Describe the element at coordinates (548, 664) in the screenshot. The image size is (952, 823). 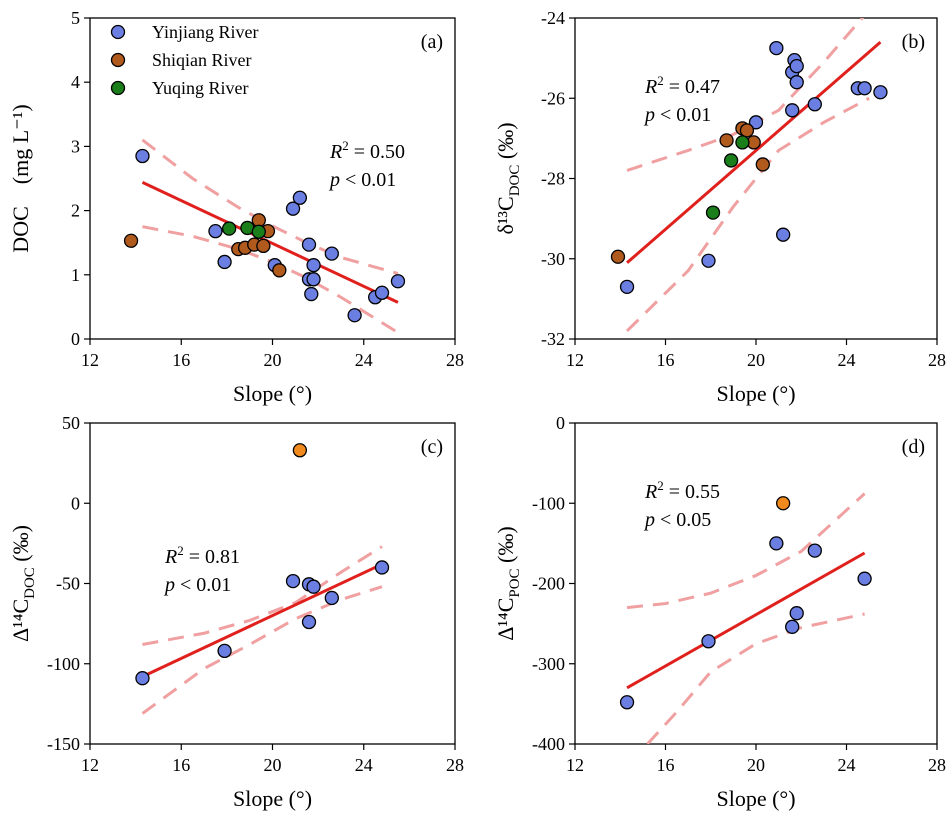
I see `y-tick-label: -300` at that location.